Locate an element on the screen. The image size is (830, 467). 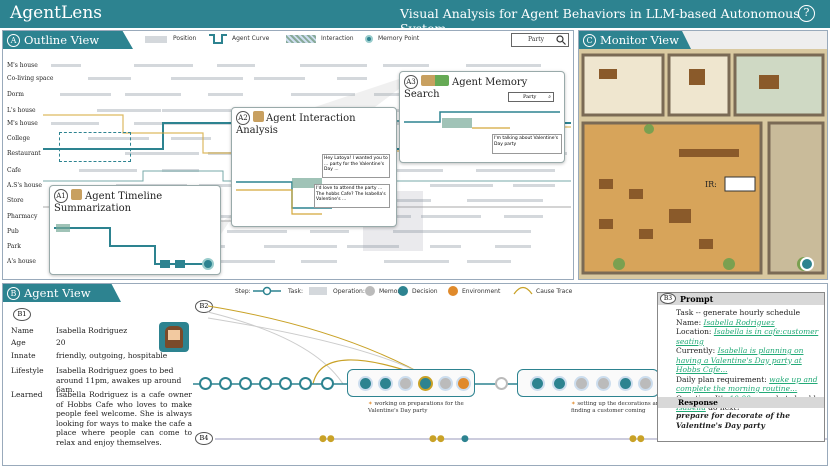
task-legend-label: Task: is located at coordinates (295, 291).